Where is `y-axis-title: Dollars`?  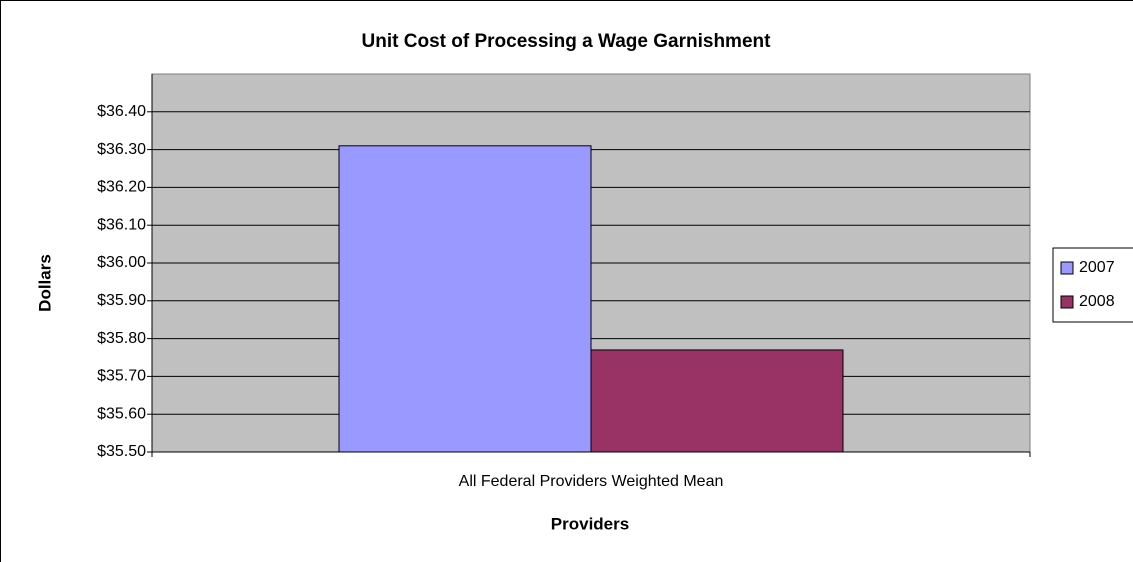 y-axis-title: Dollars is located at coordinates (44, 283).